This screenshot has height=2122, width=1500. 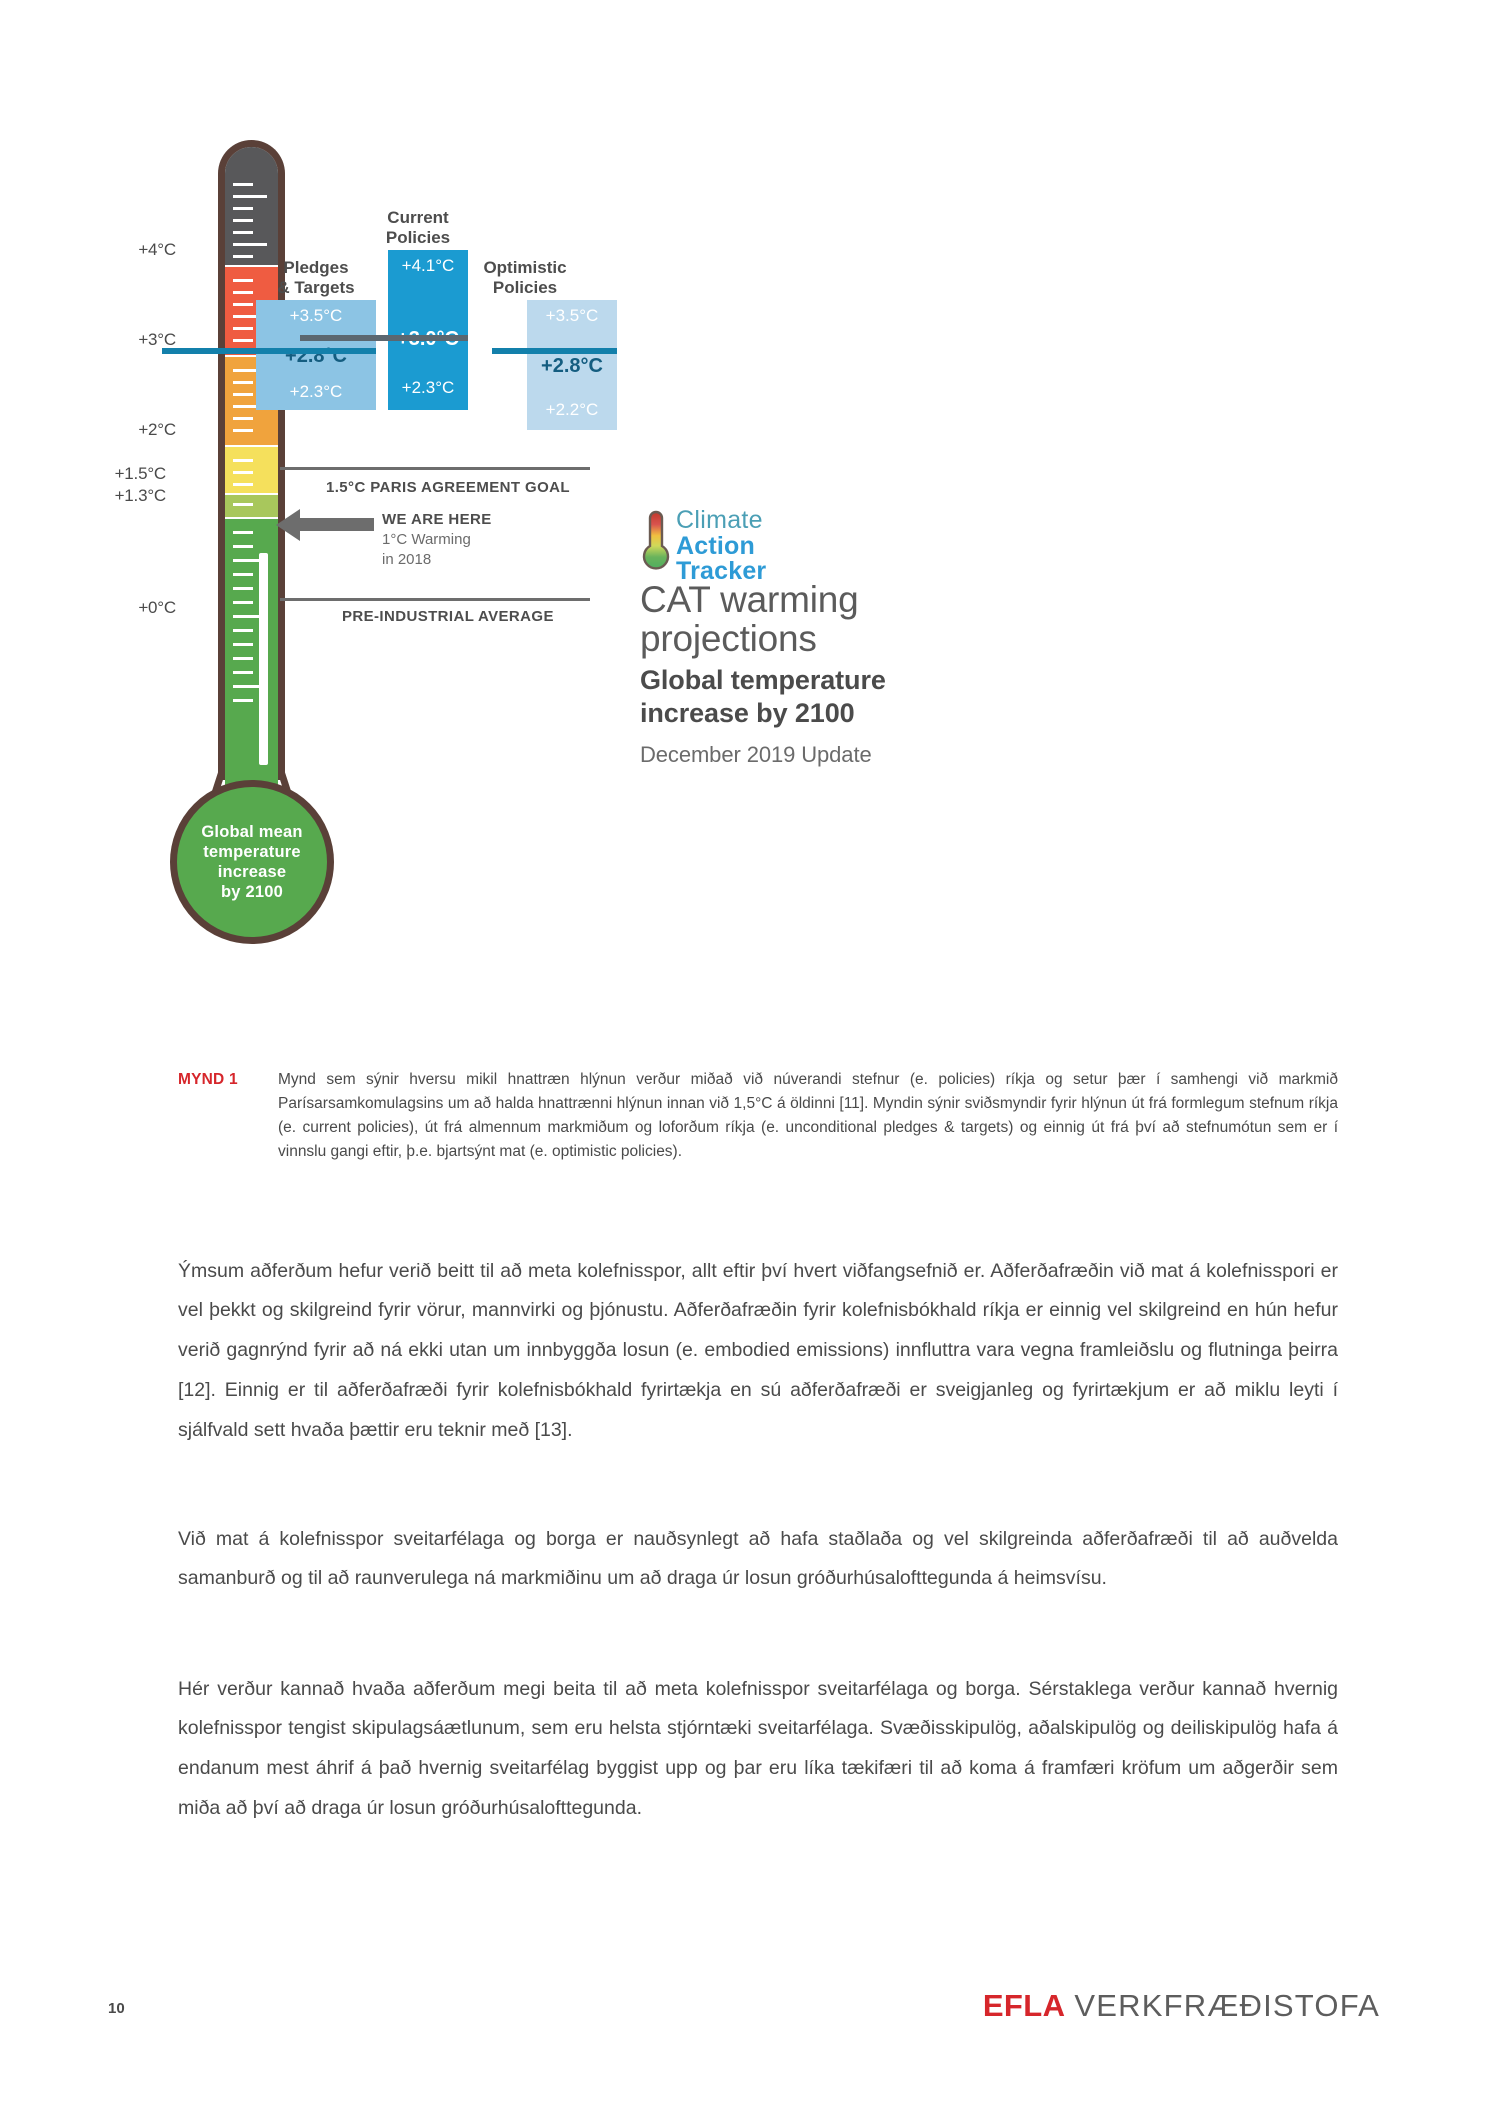 I want to click on efla-logo: EFLA VERKFRÆÐISTOFA, so click(x=1181, y=2006).